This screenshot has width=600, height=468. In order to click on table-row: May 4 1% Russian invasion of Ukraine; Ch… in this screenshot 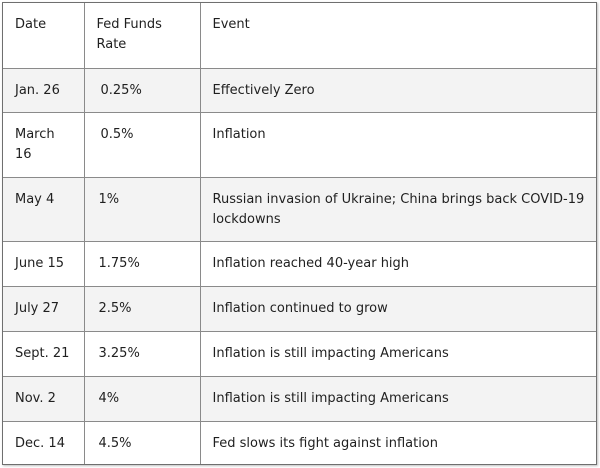, I will do `click(299, 209)`.